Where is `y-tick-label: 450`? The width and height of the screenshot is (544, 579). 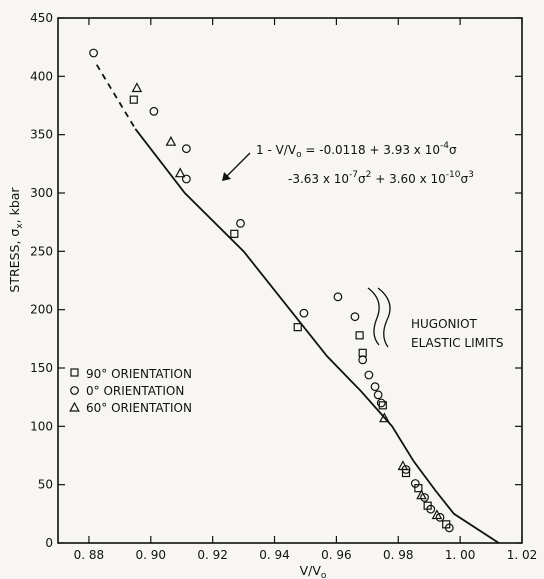
y-tick-label: 450 is located at coordinates (41, 18).